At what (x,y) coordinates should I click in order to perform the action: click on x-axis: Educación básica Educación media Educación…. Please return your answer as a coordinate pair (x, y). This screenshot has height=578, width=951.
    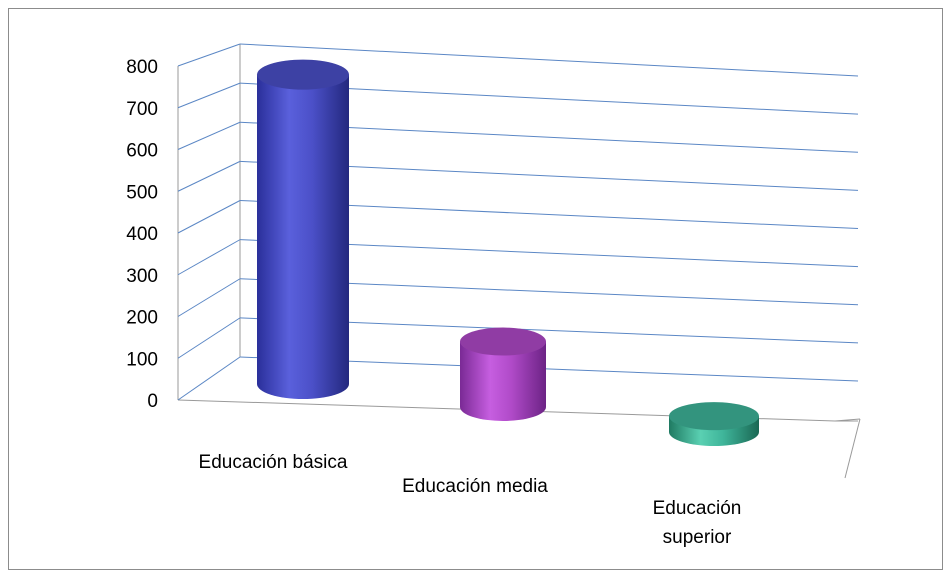
    Looking at the image, I should click on (470, 500).